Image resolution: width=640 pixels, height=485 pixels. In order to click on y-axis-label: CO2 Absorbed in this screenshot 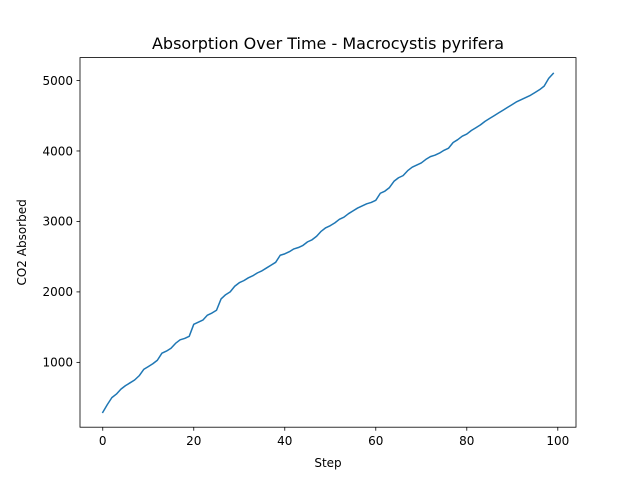, I will do `click(22, 242)`.